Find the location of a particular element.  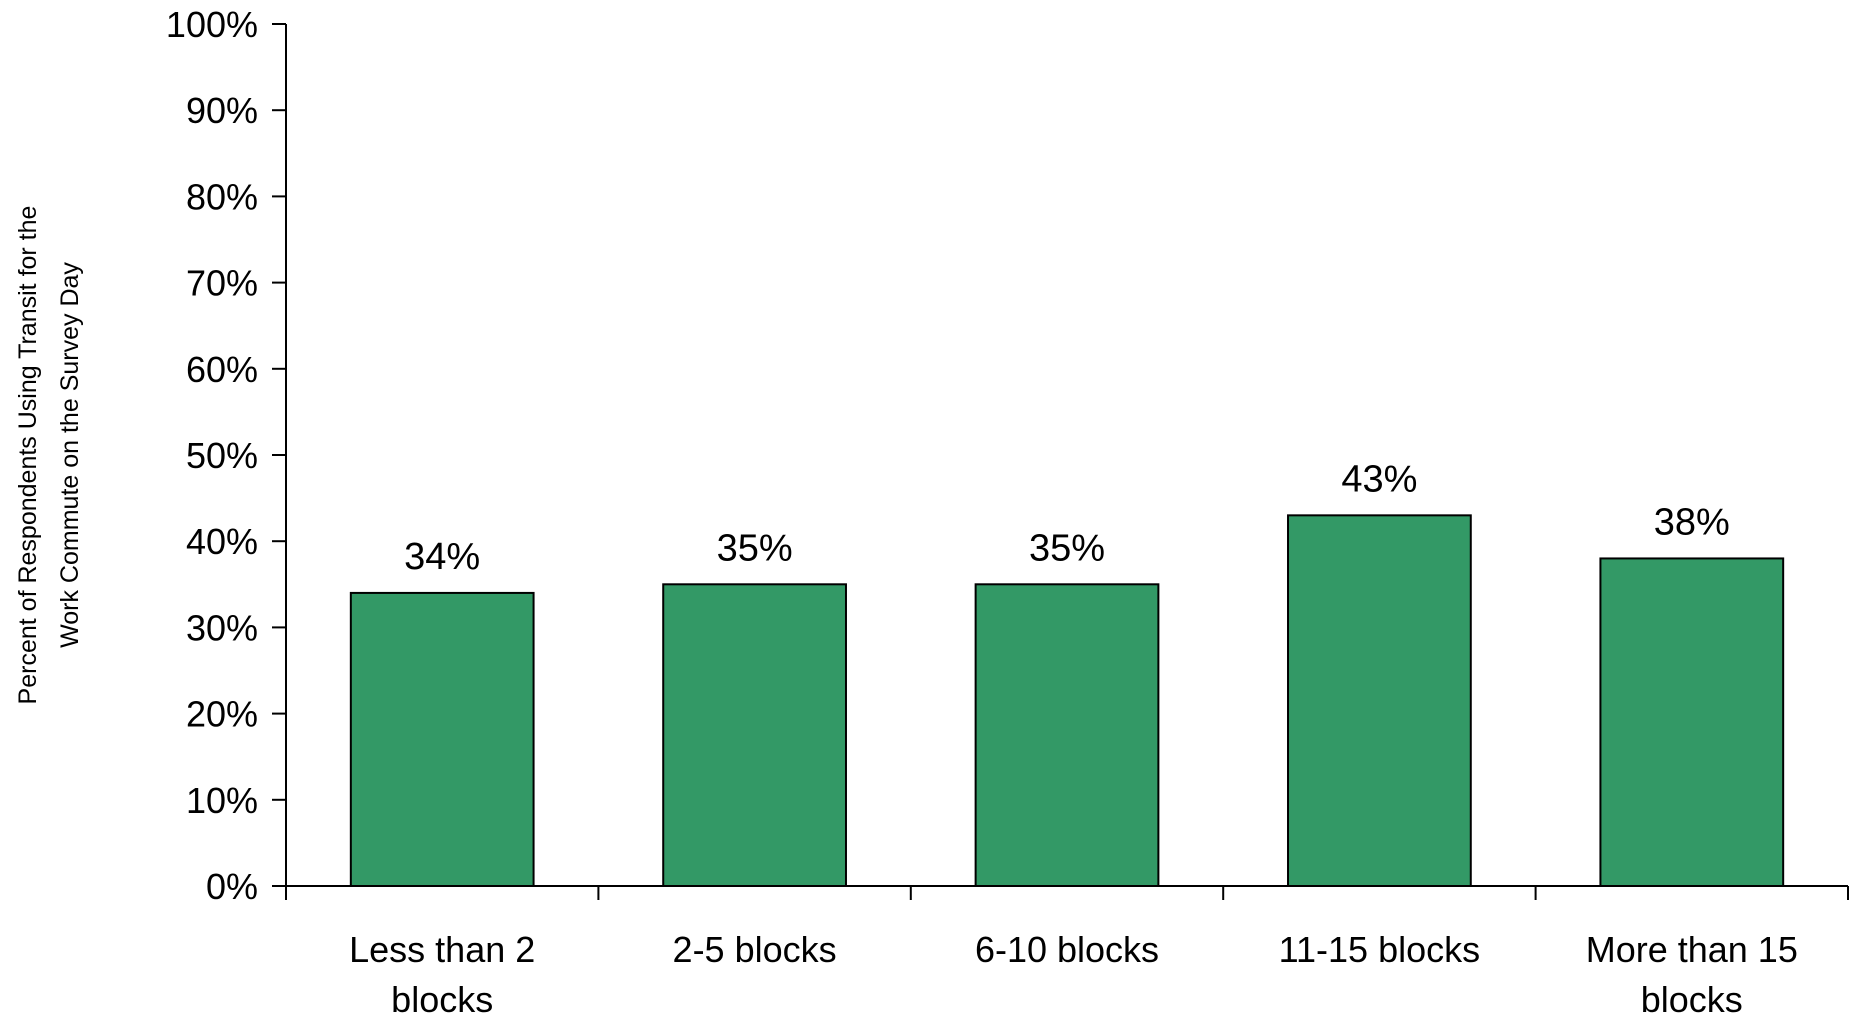

y-tick-label: 80% is located at coordinates (222, 196).